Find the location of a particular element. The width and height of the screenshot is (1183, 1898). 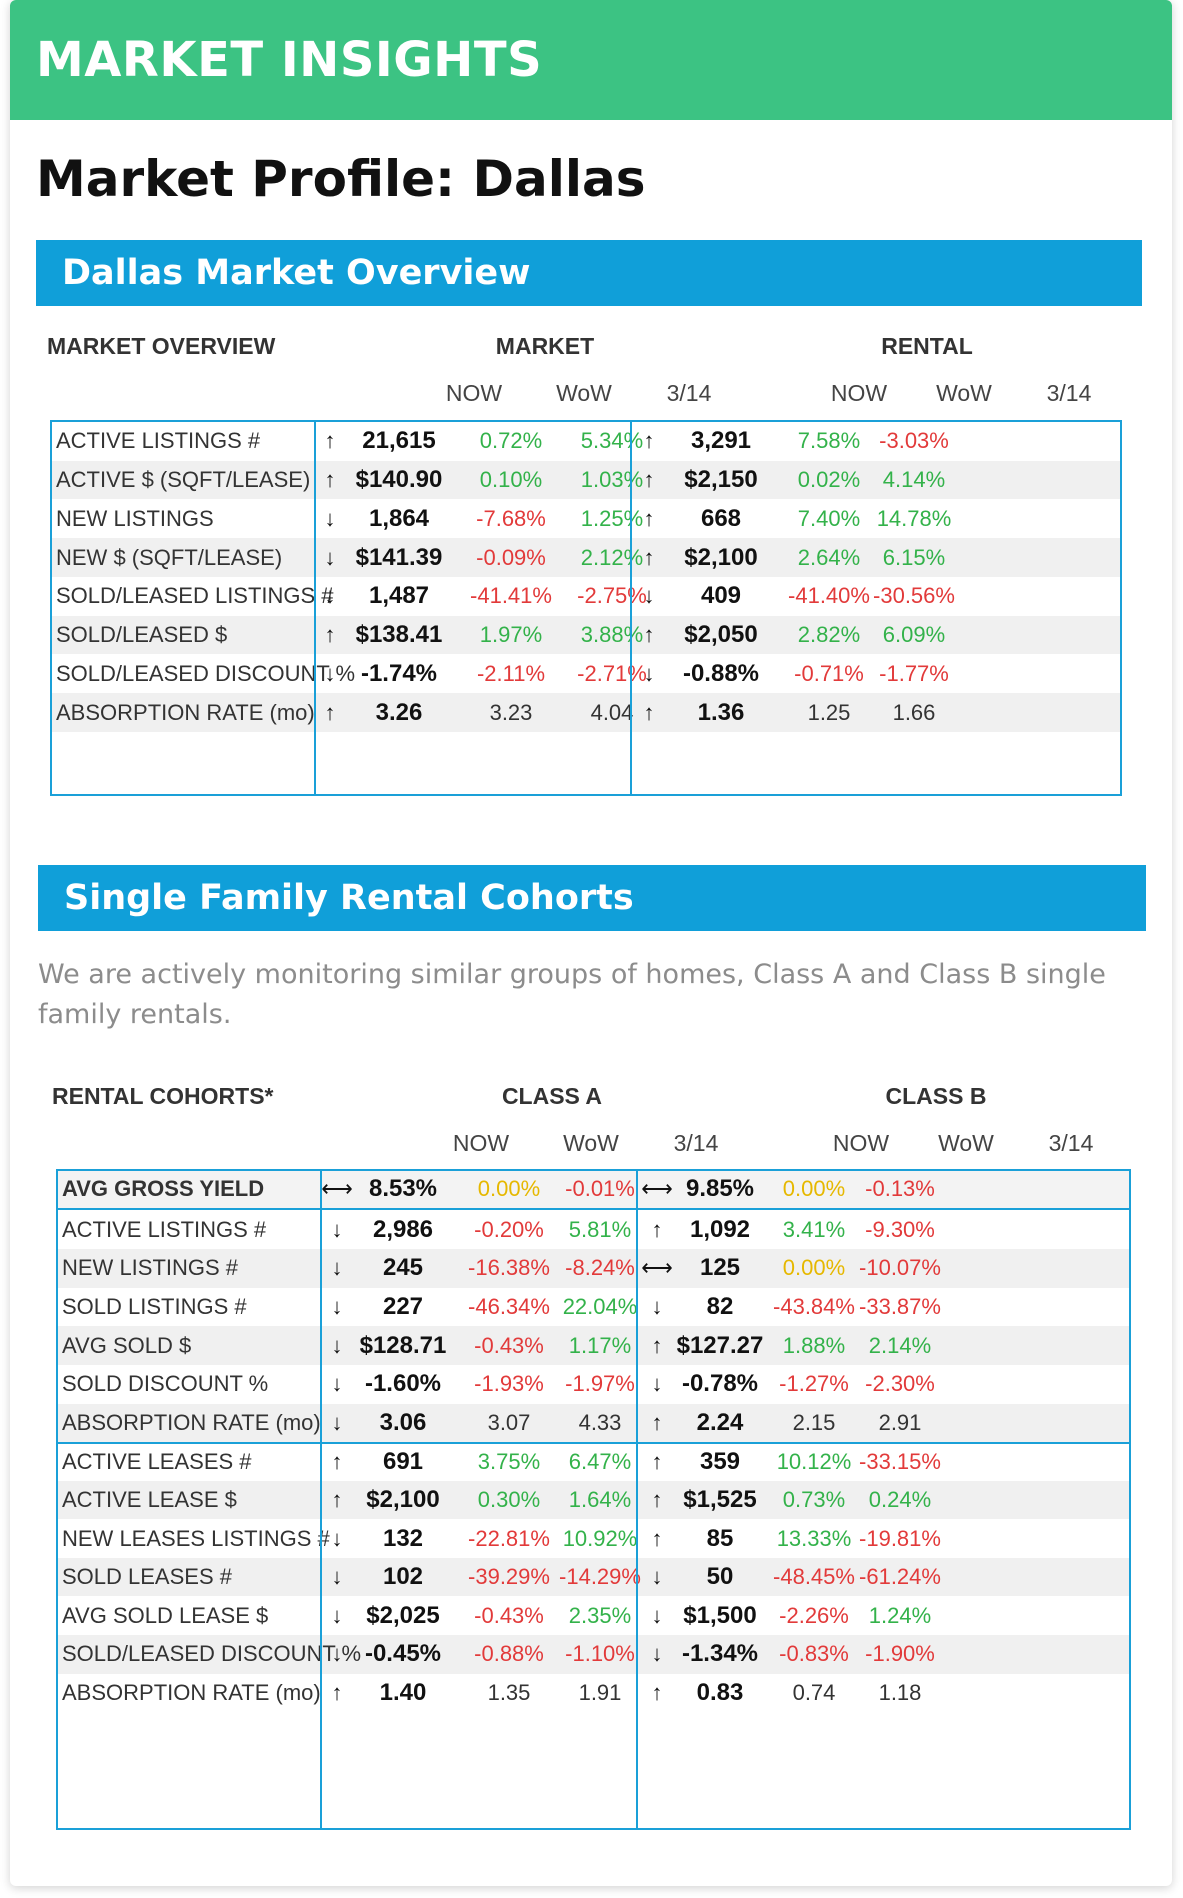

row-label: ACTIVE LISTINGS # is located at coordinates (158, 441).